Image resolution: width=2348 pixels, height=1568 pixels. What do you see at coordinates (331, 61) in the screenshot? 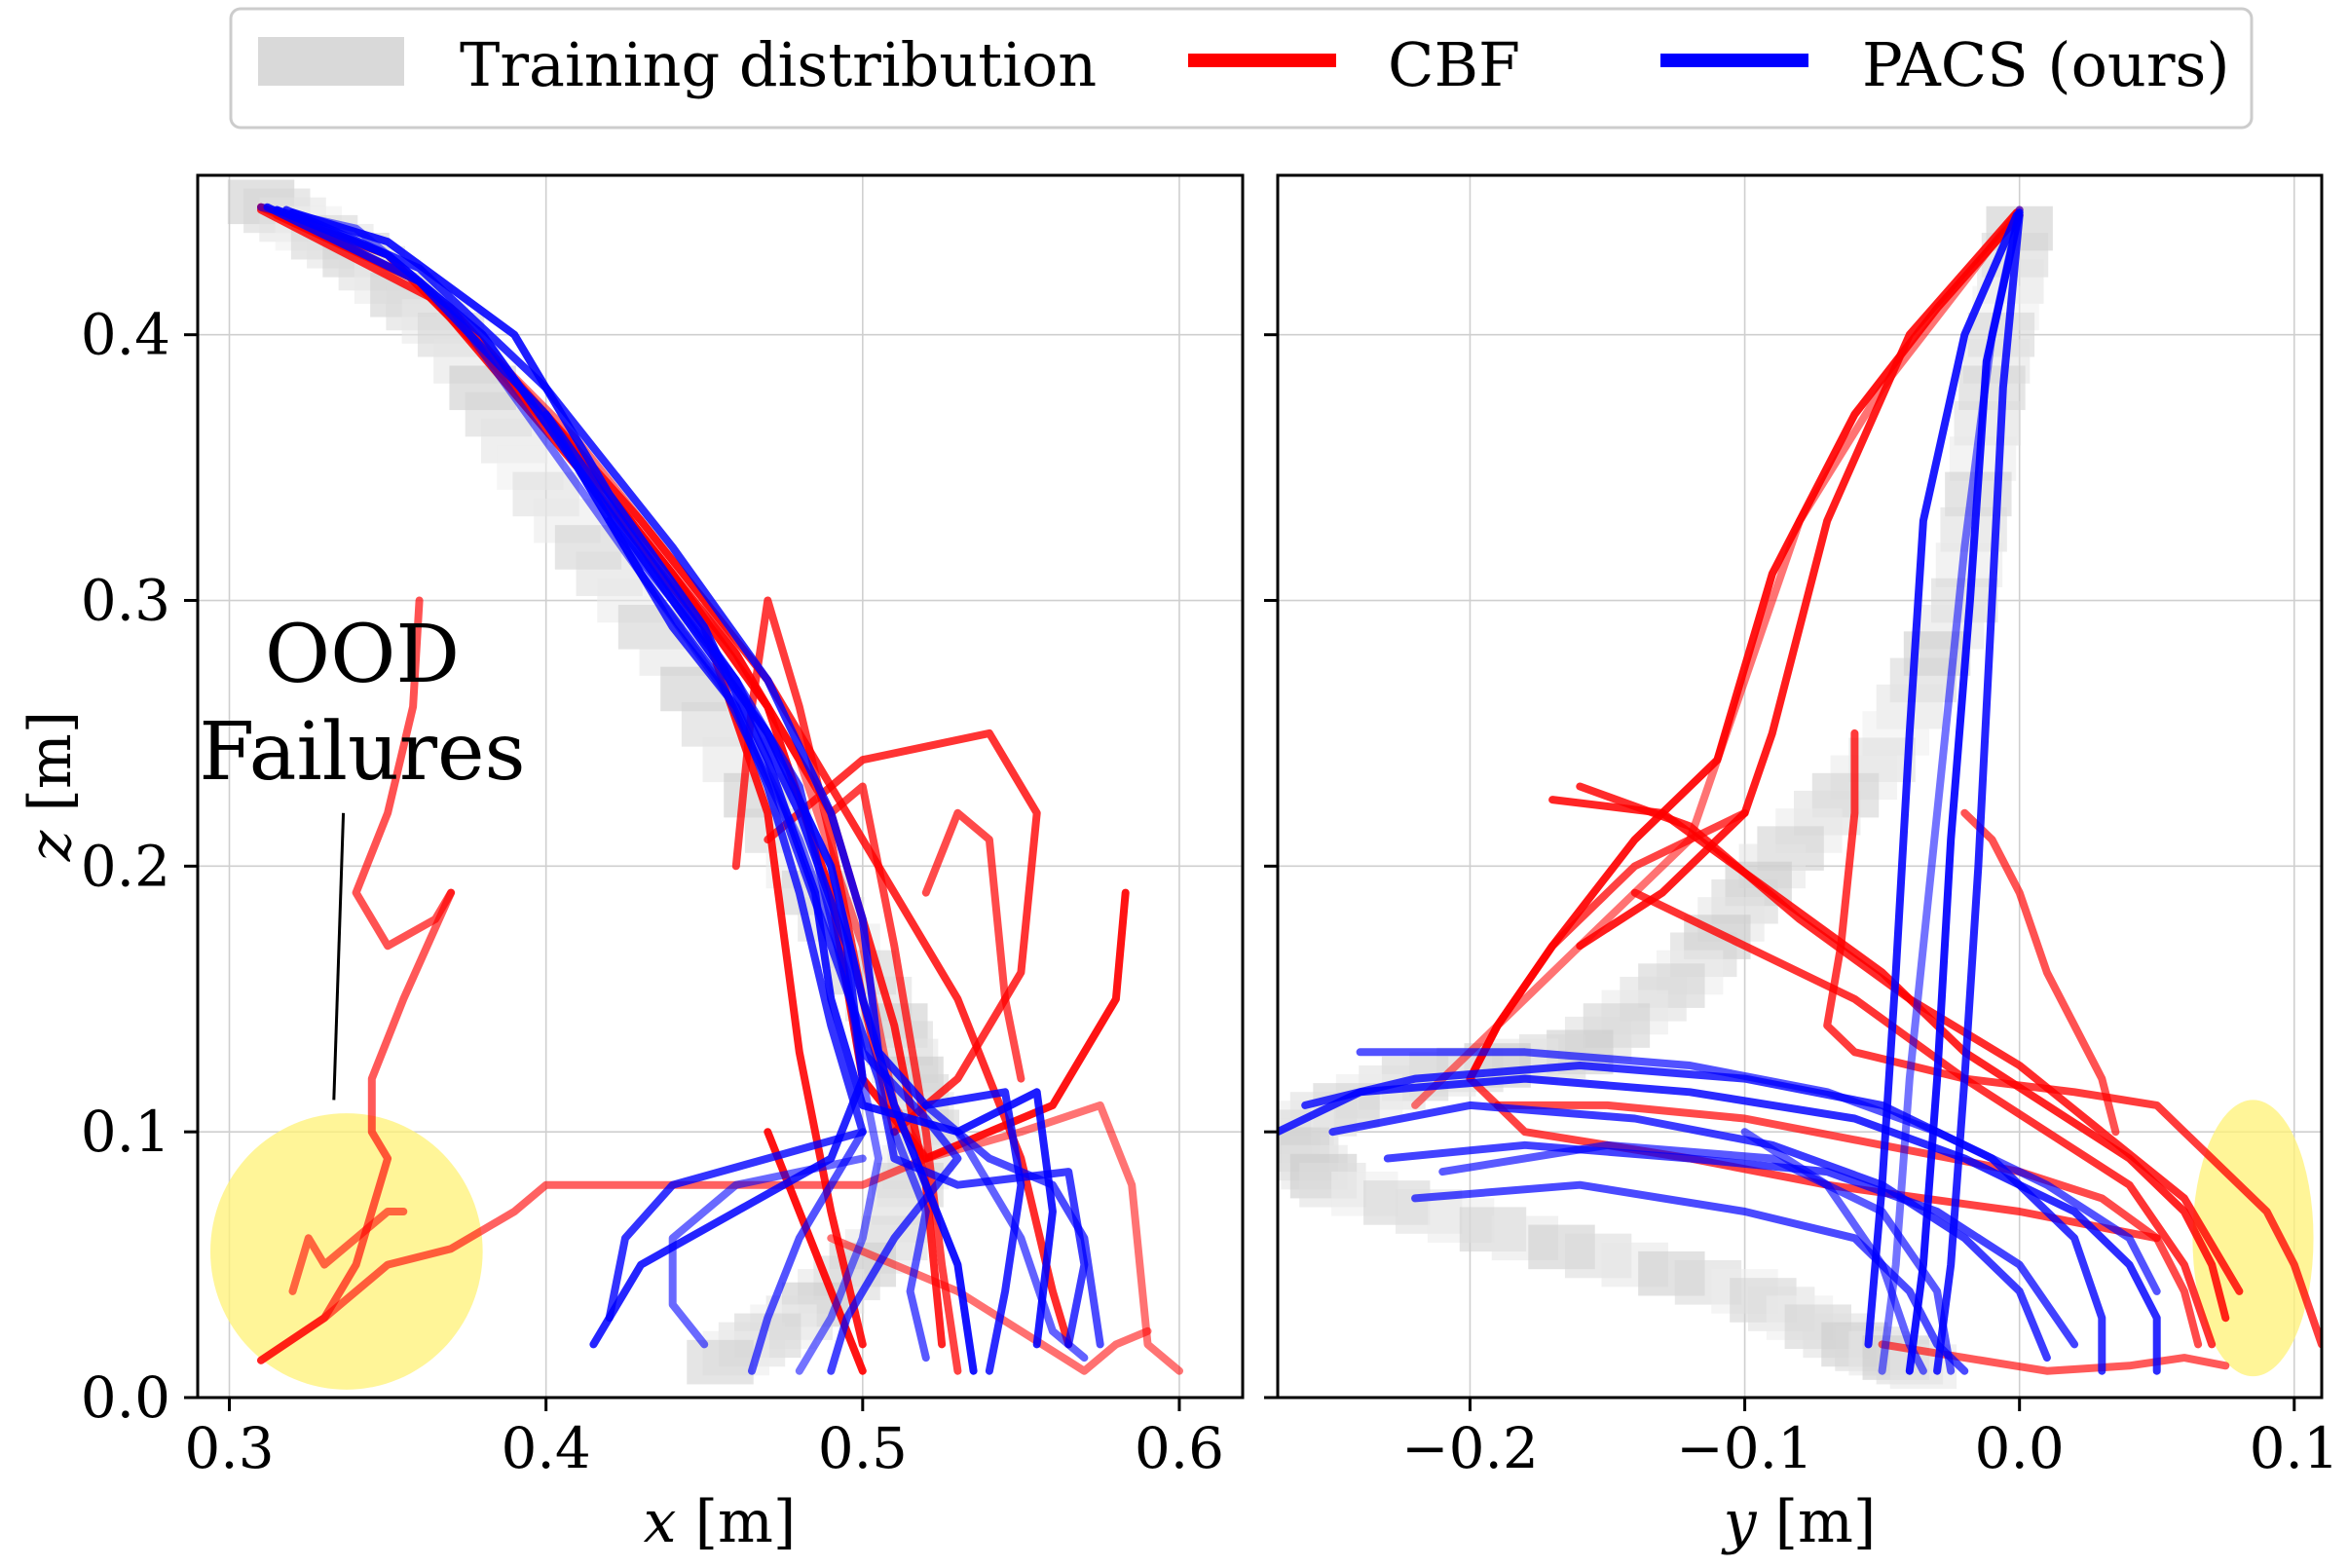
I see `legend-swatch-training` at bounding box center [331, 61].